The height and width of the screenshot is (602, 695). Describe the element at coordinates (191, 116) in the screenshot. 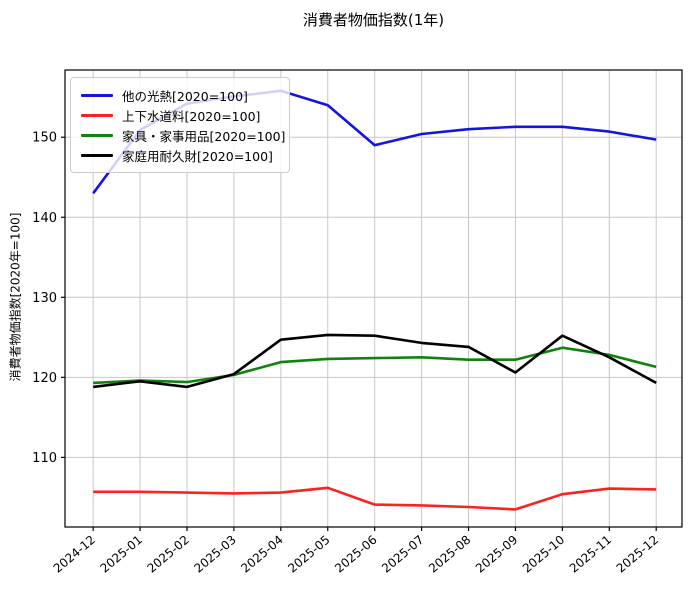

I see `legend-item-label: 上下水道料[2020=100]` at that location.